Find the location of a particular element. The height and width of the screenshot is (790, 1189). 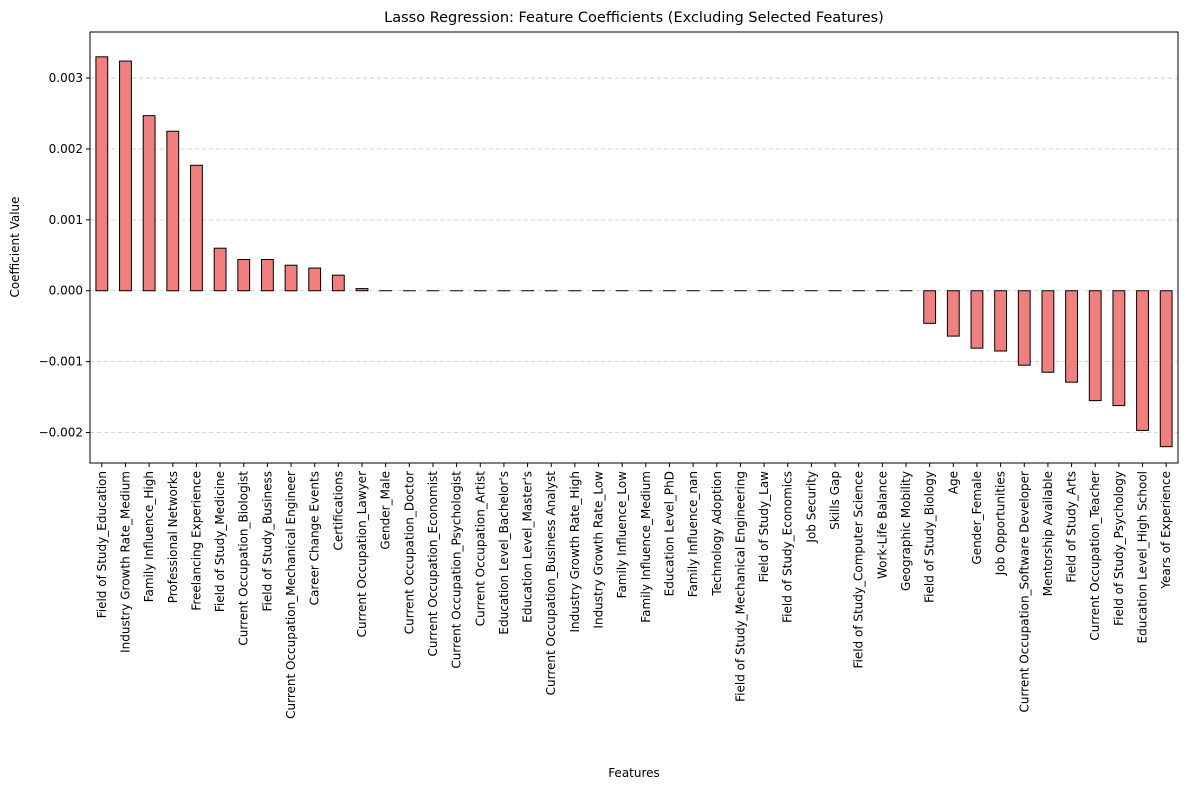

x-tick-label: Field of Study_Computer Science is located at coordinates (859, 570).